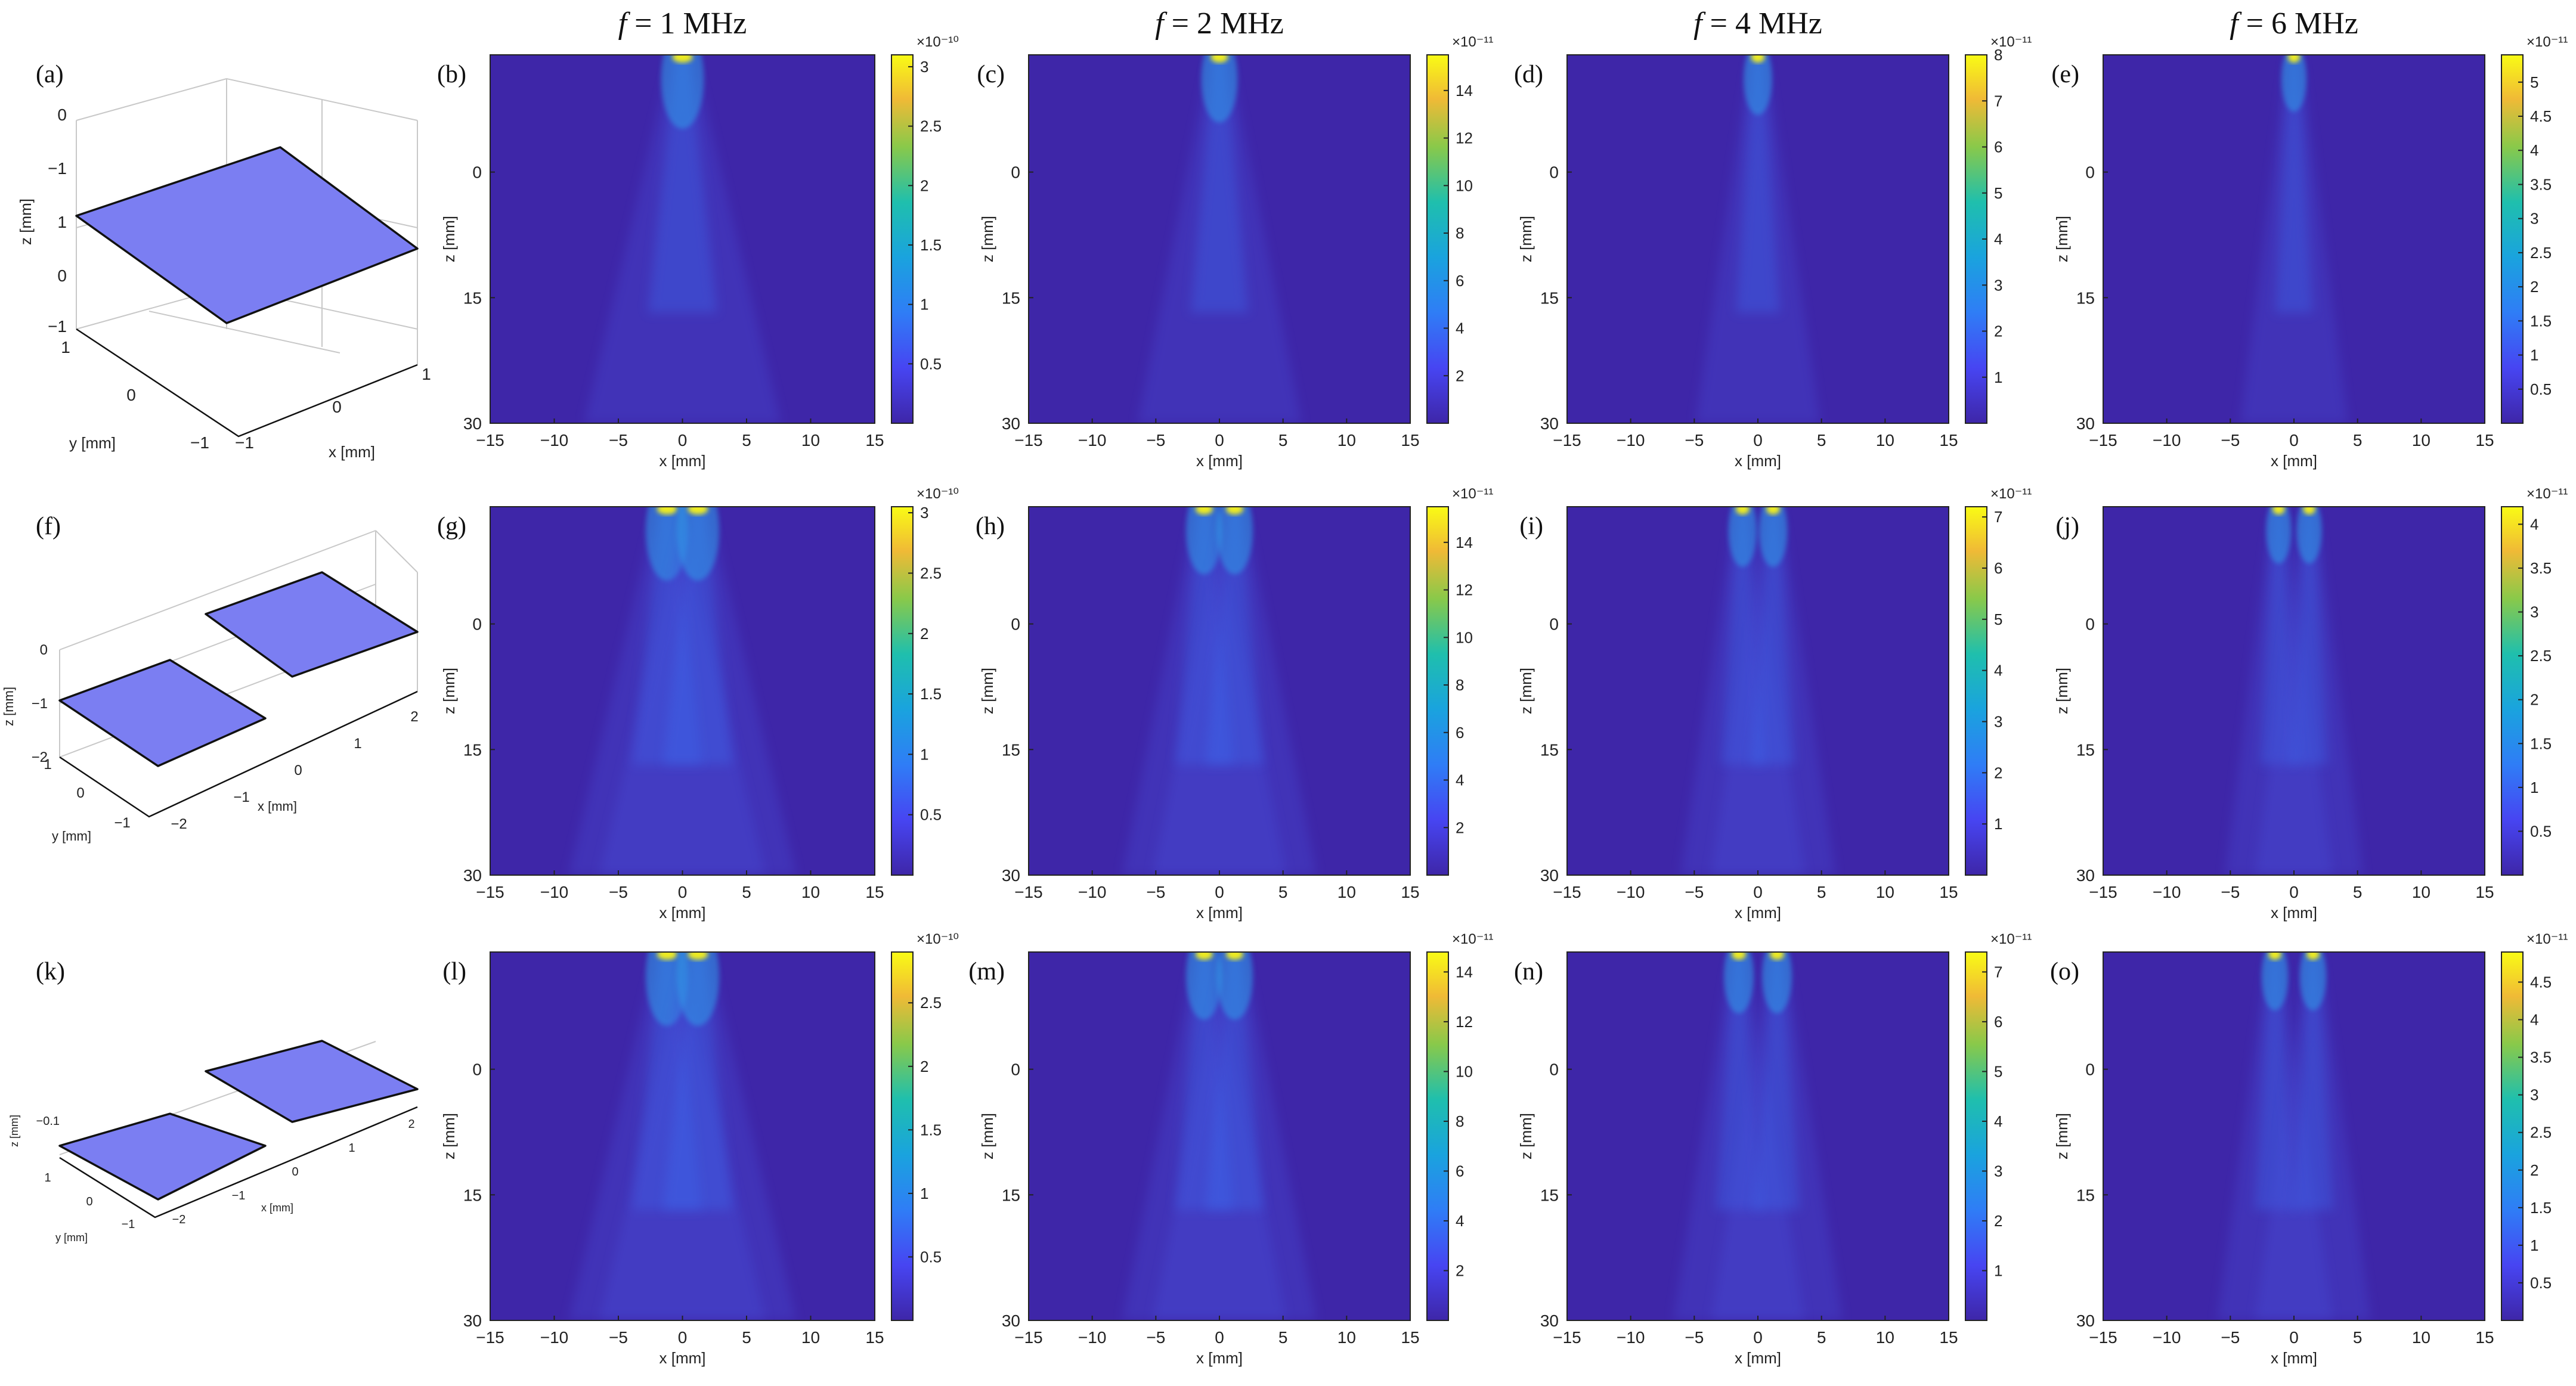 The height and width of the screenshot is (1386, 2576). Describe the element at coordinates (2065, 971) in the screenshot. I see `panel-label: (o)` at that location.